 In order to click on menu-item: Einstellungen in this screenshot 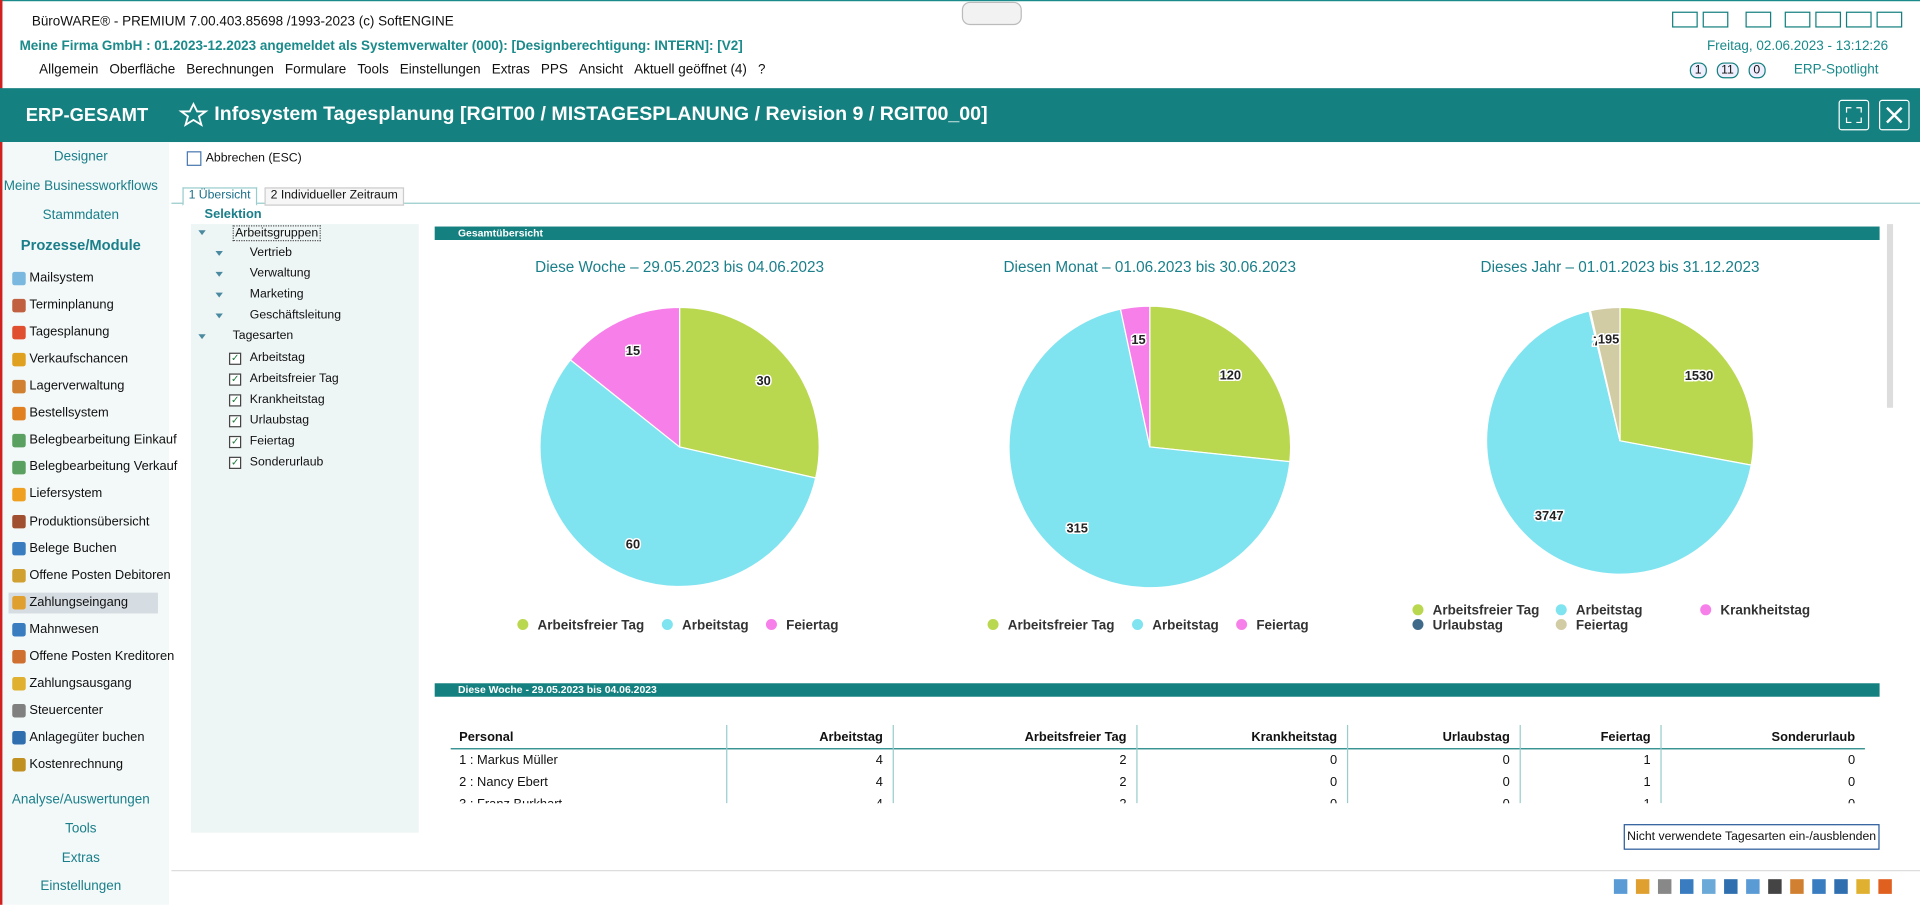, I will do `click(440, 70)`.